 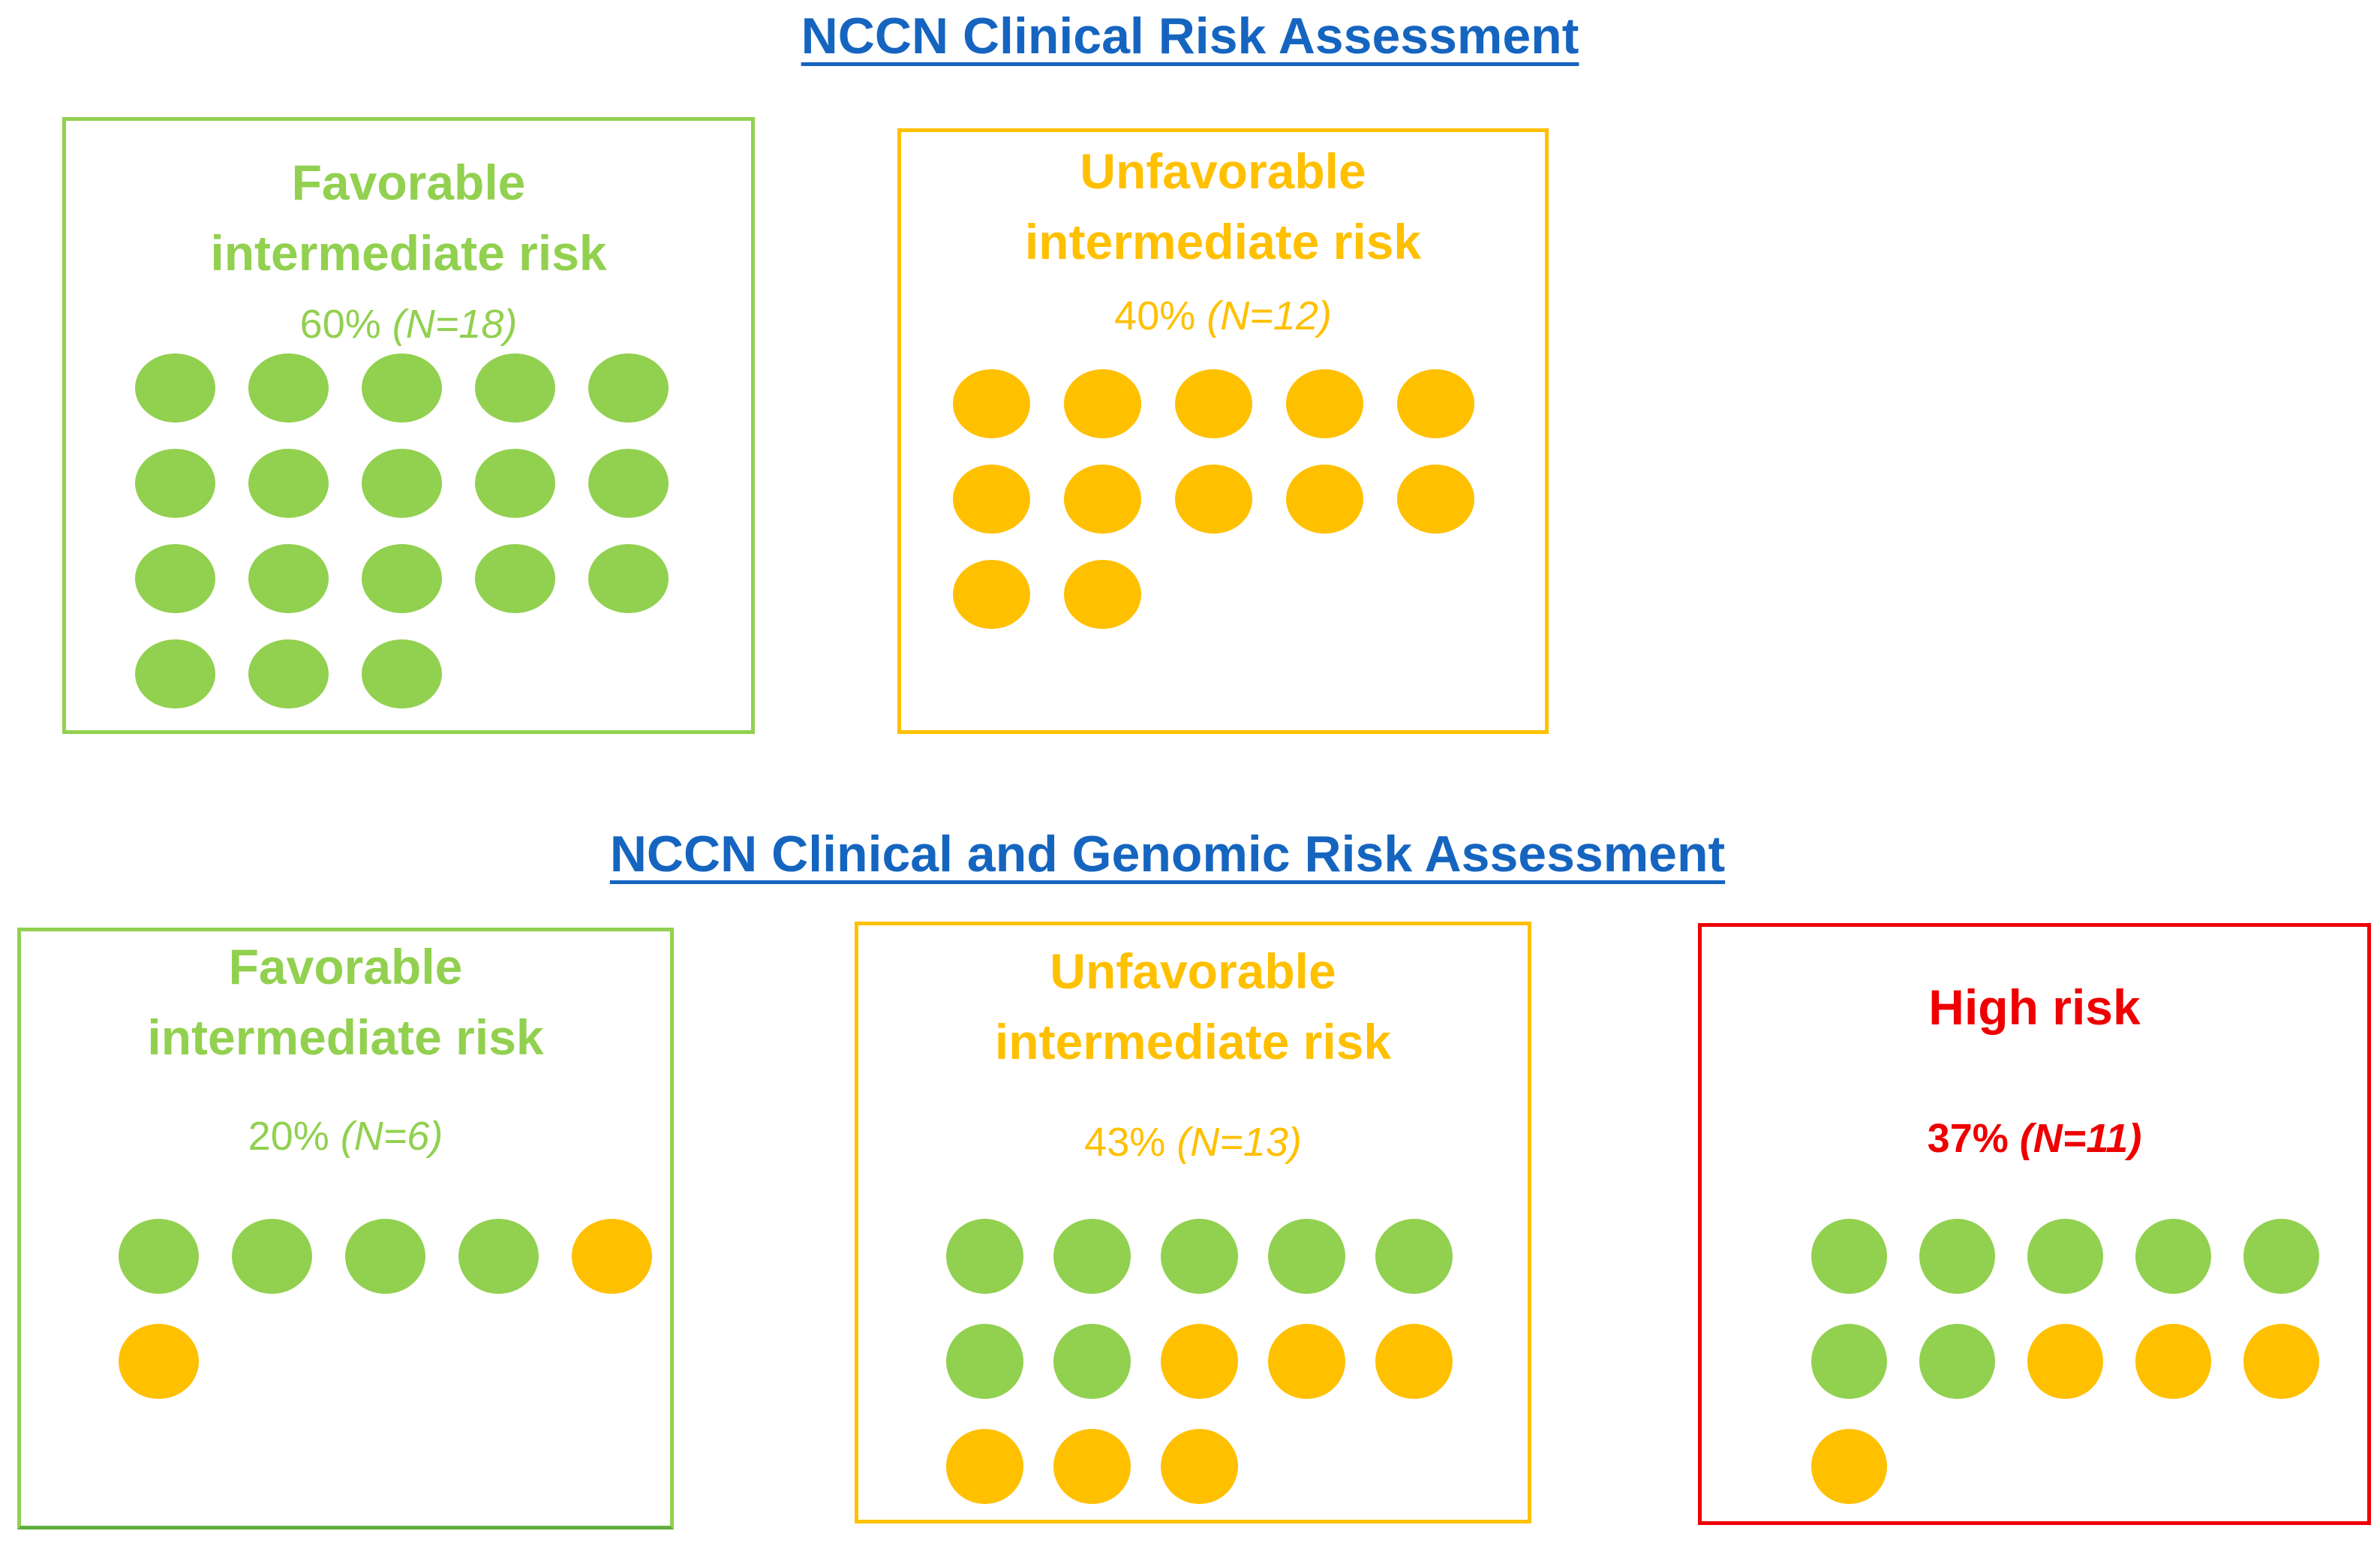 I want to click on clinical-unfavorable-pct: 40%, so click(x=1155, y=315).